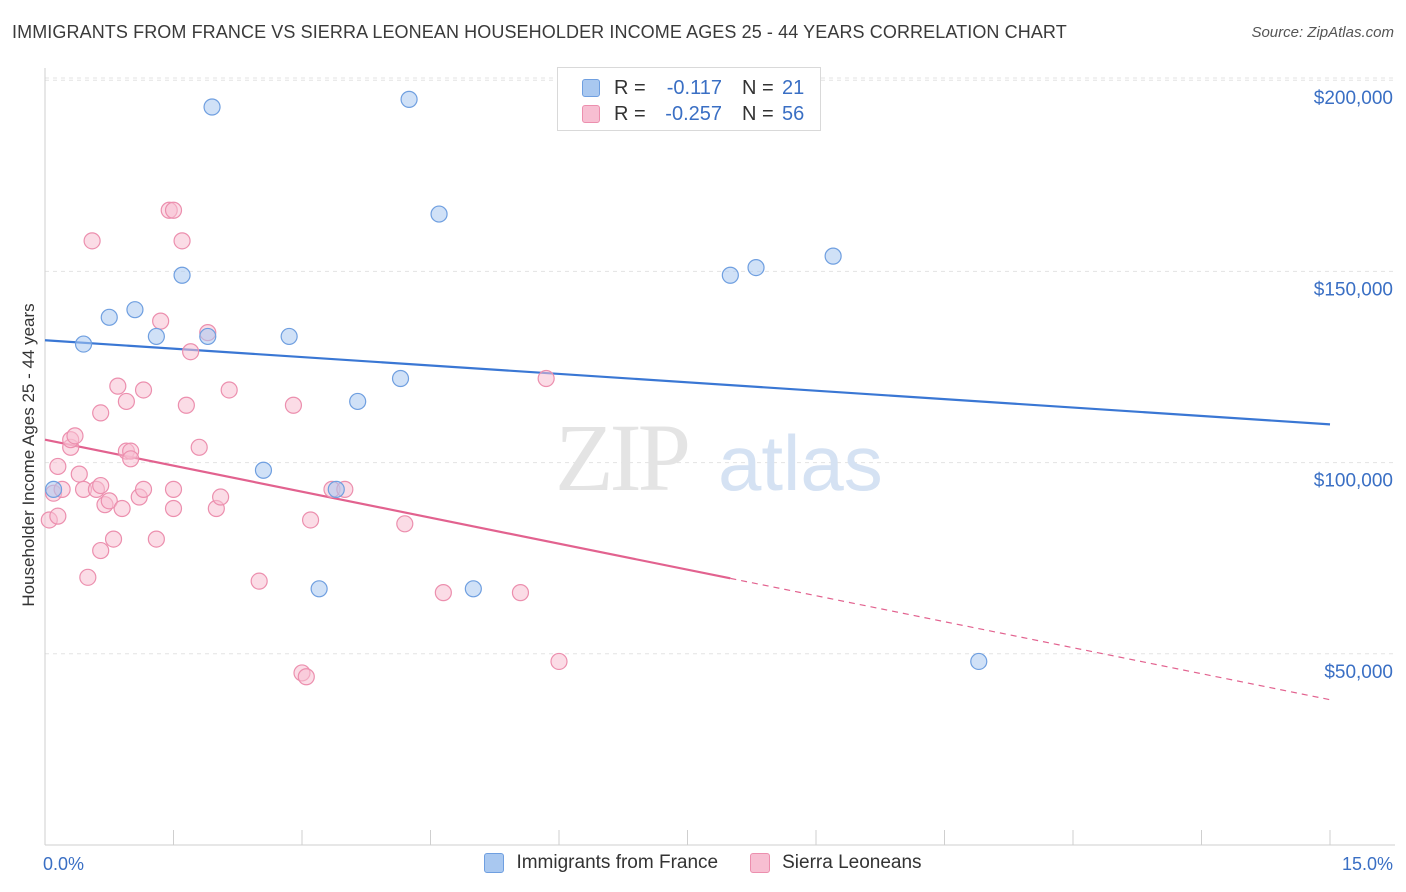 The width and height of the screenshot is (1406, 892). Describe the element at coordinates (800, 463) in the screenshot. I see `watermark-atlas: atlas` at that location.